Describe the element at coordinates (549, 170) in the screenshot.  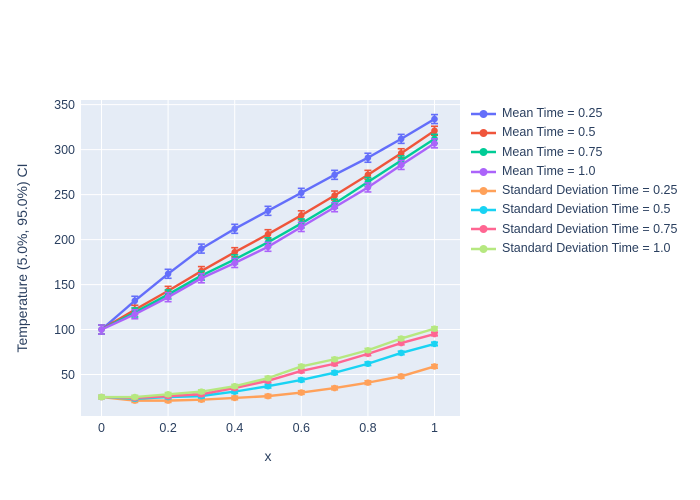
I see `legend-label: Mean Time = 1.0` at that location.